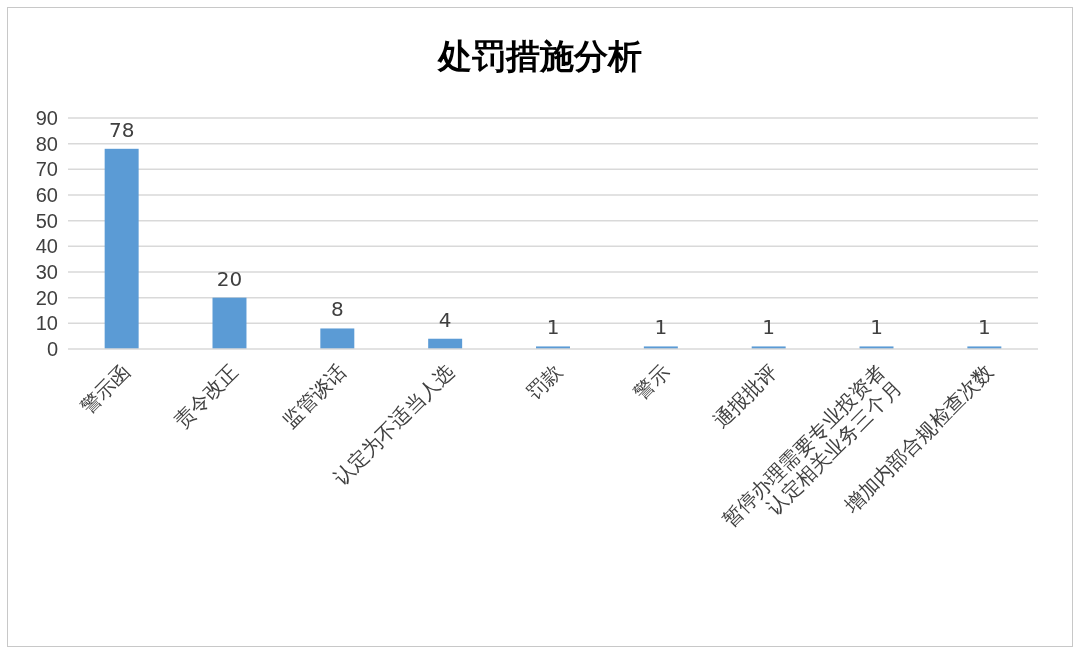 Image resolution: width=1080 pixels, height=654 pixels. Describe the element at coordinates (46, 271) in the screenshot. I see `y-tick-label: 30` at that location.